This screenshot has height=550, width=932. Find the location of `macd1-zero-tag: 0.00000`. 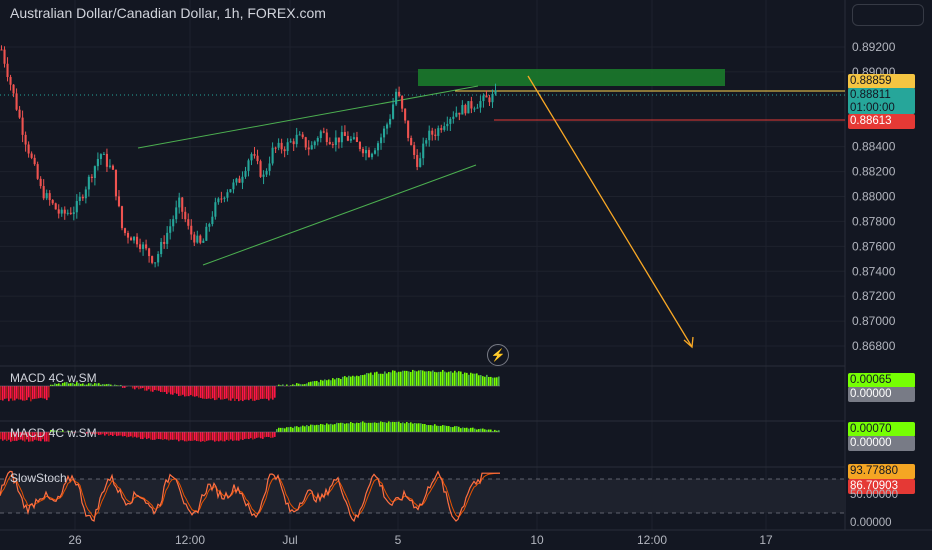

macd1-zero-tag: 0.00000 is located at coordinates (881, 394).